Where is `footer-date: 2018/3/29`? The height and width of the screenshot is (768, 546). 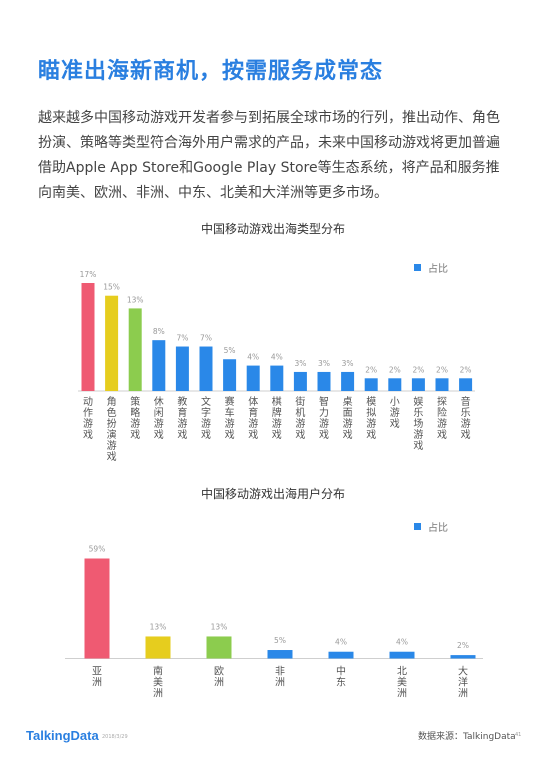 footer-date: 2018/3/29 is located at coordinates (115, 737).